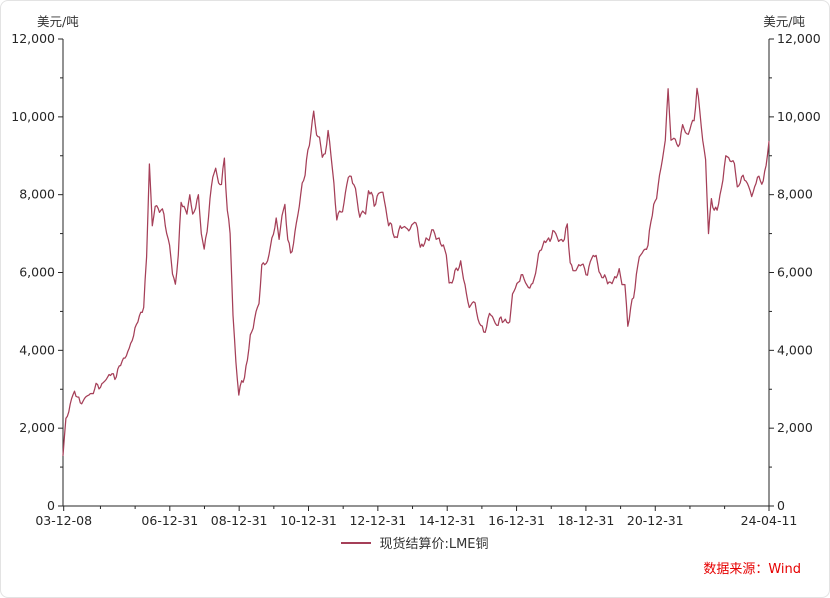 This screenshot has height=598, width=830. Describe the element at coordinates (308, 520) in the screenshot. I see `svg-text: 10-12-31` at that location.